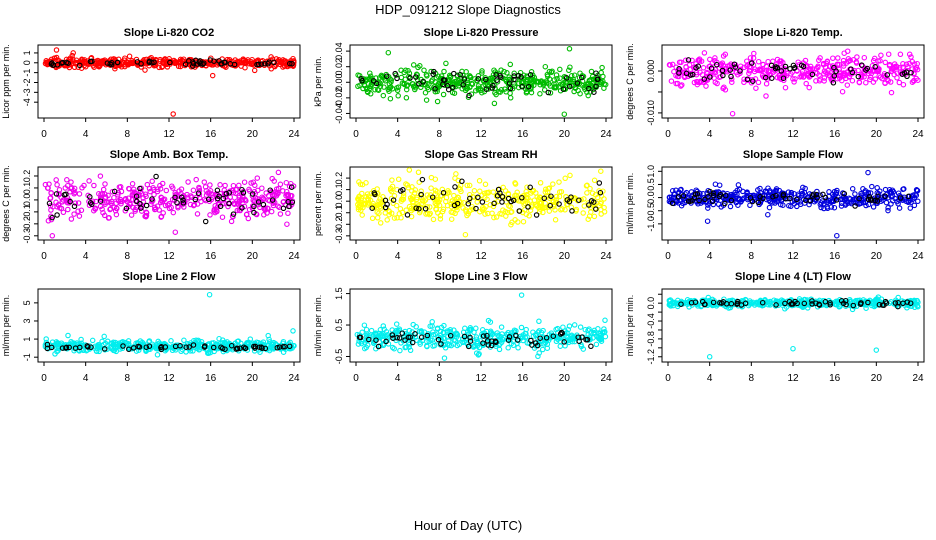 The width and height of the screenshot is (936, 540). Describe the element at coordinates (211, 134) in the screenshot. I see `x-tick-label: 16` at that location.